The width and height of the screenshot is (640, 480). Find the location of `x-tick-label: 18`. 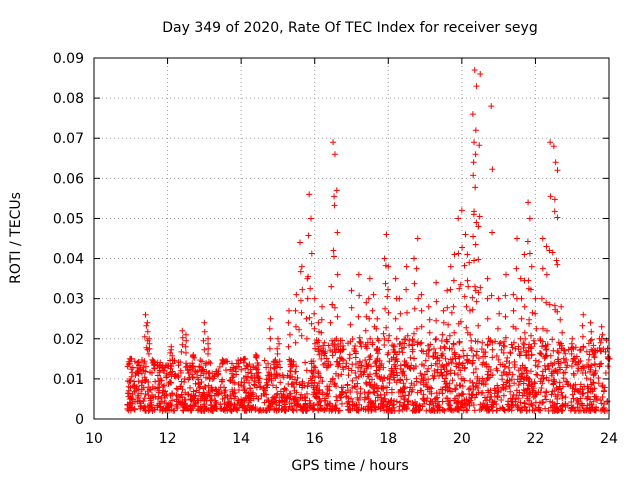

x-tick-label: 18 is located at coordinates (388, 439).